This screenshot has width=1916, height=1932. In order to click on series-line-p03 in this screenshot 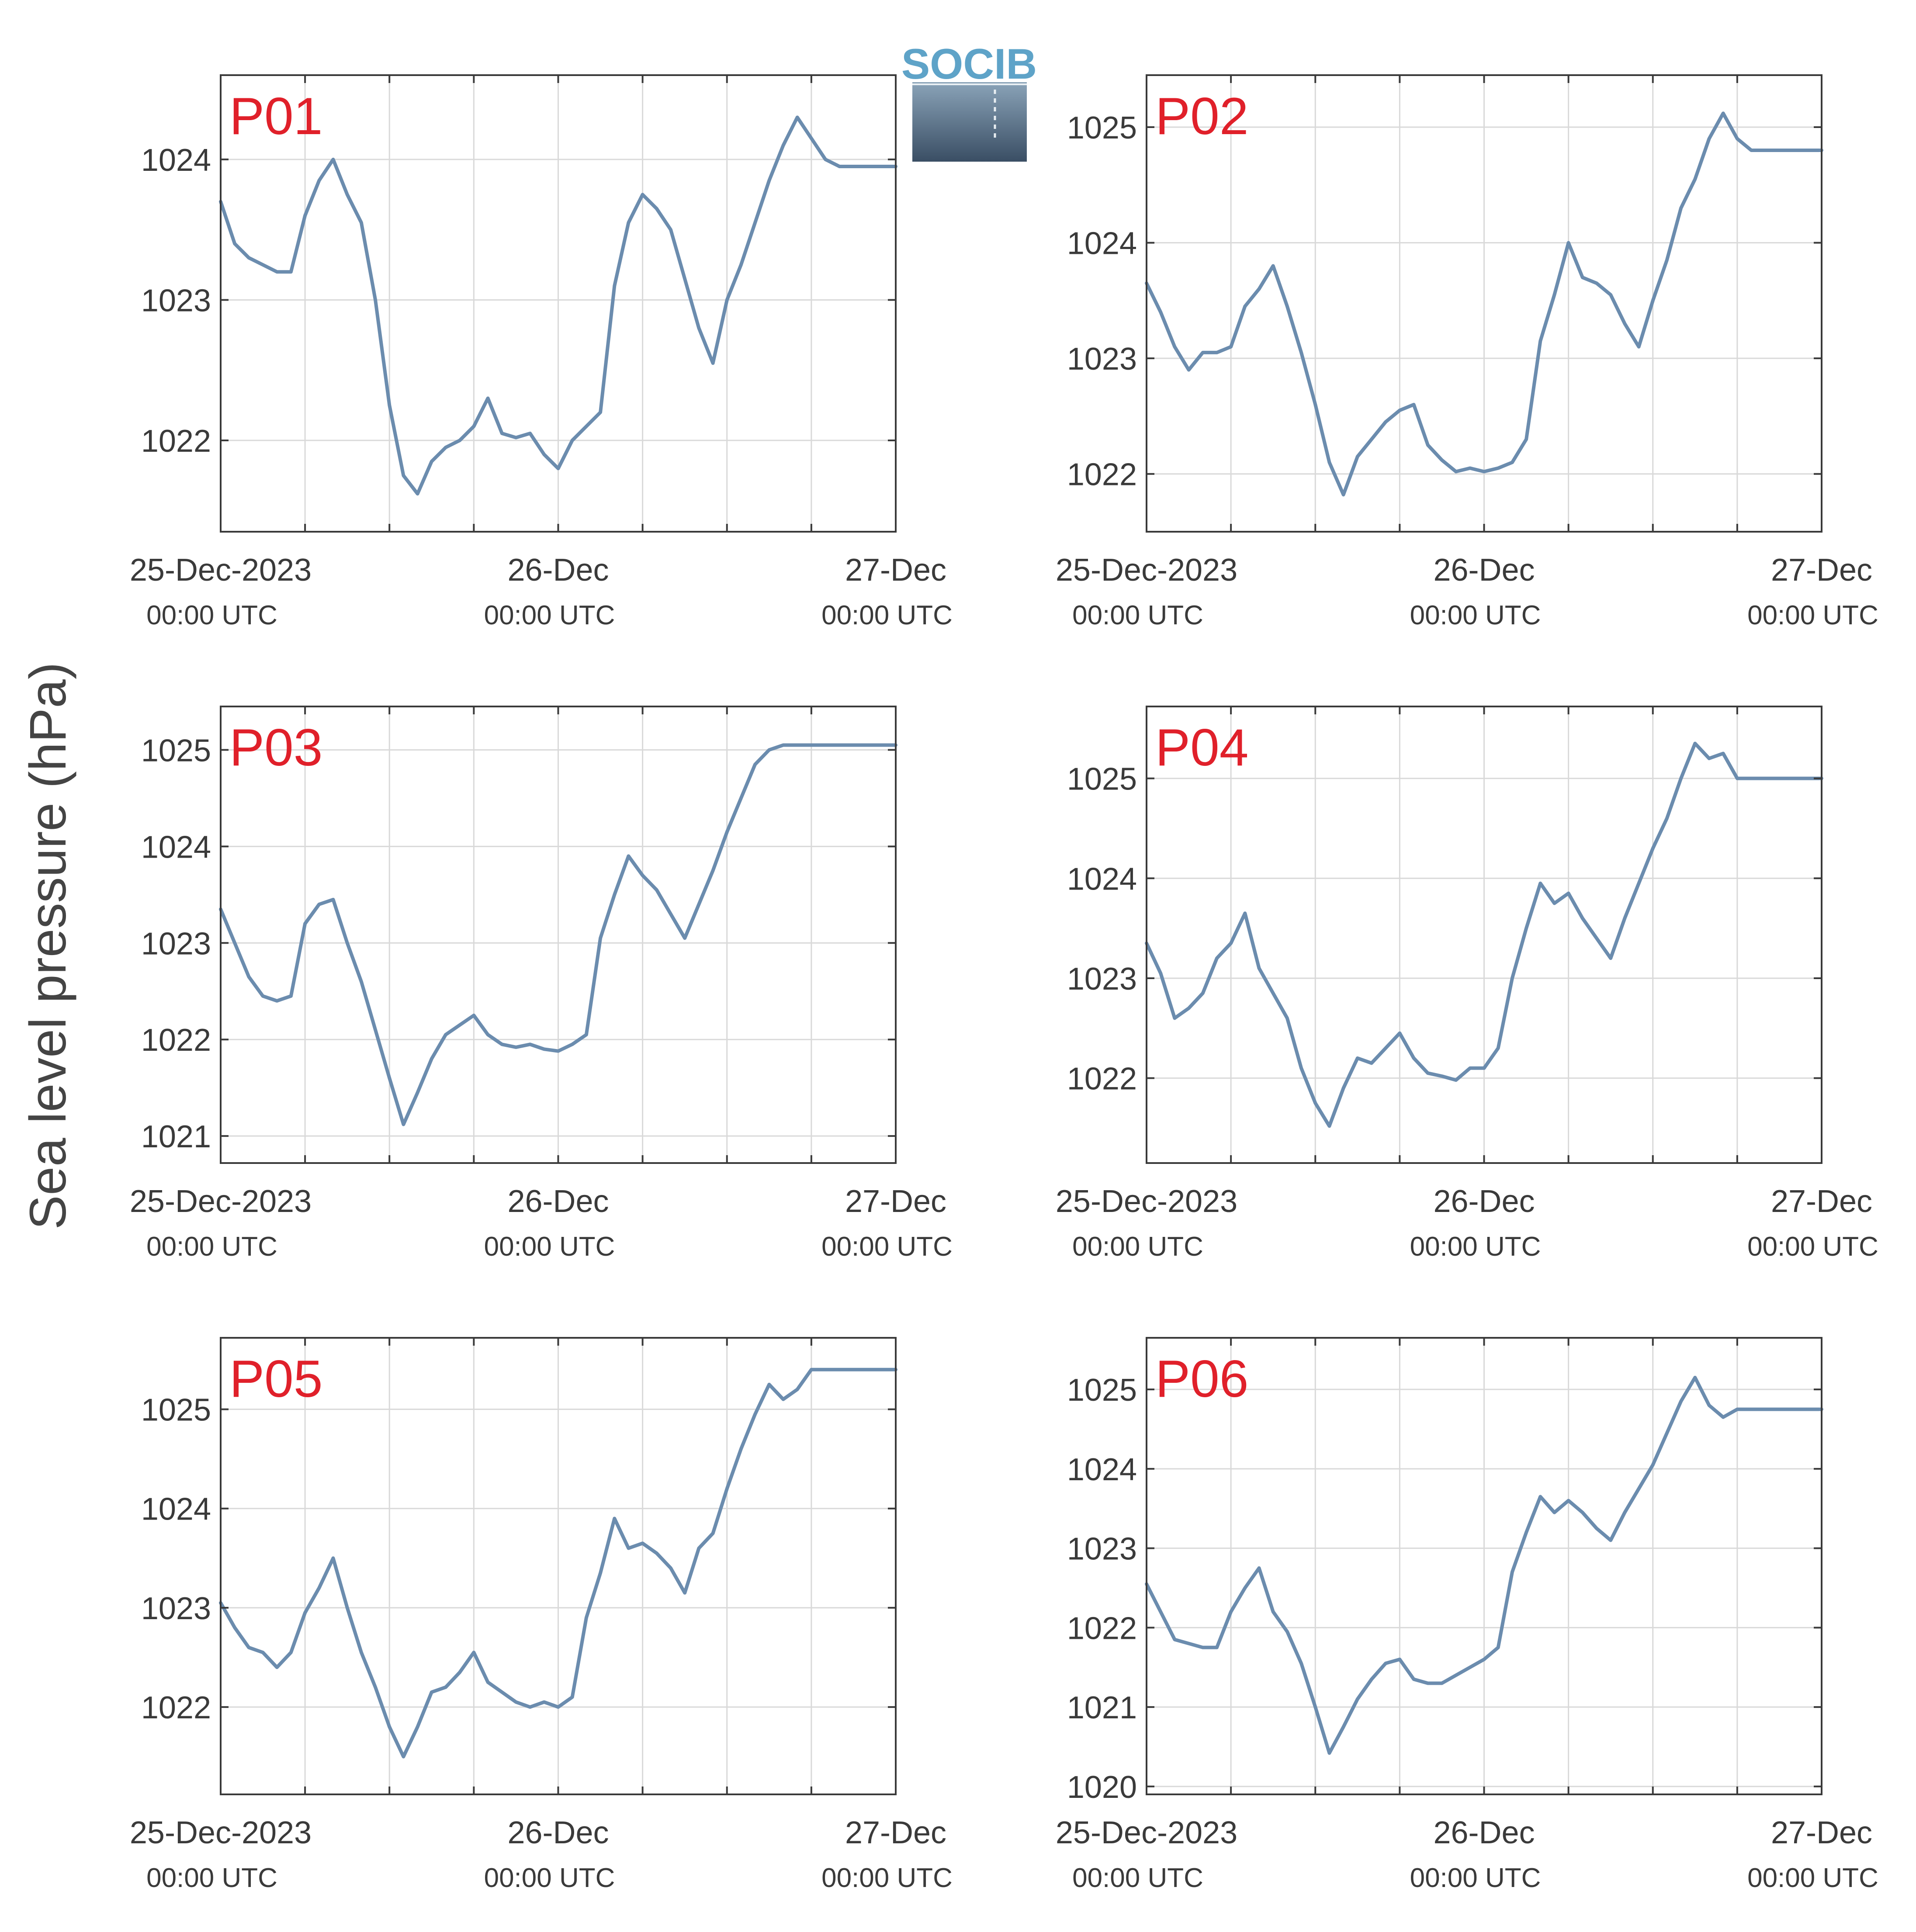, I will do `click(558, 934)`.